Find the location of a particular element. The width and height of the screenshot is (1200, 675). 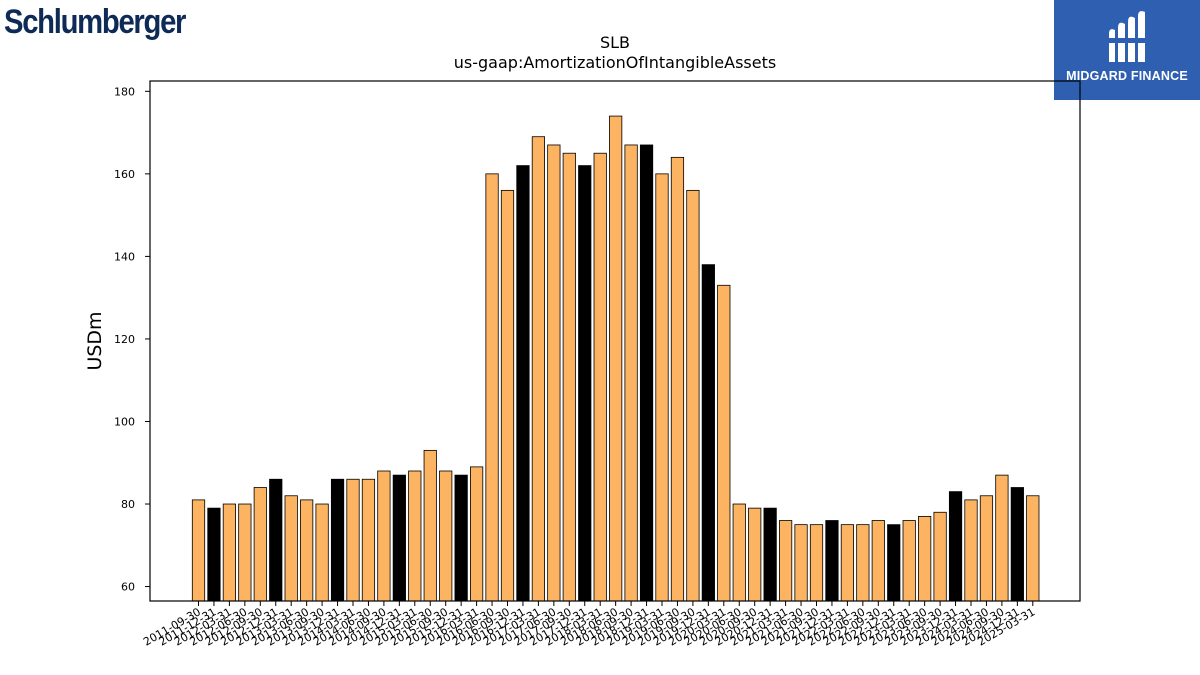

y-tick-label: 180 is located at coordinates (124, 91).